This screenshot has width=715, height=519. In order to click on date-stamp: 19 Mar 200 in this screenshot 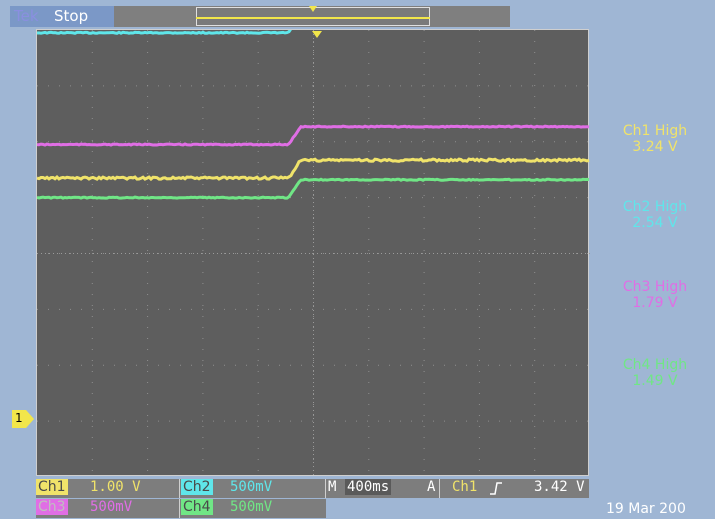, I will do `click(646, 509)`.